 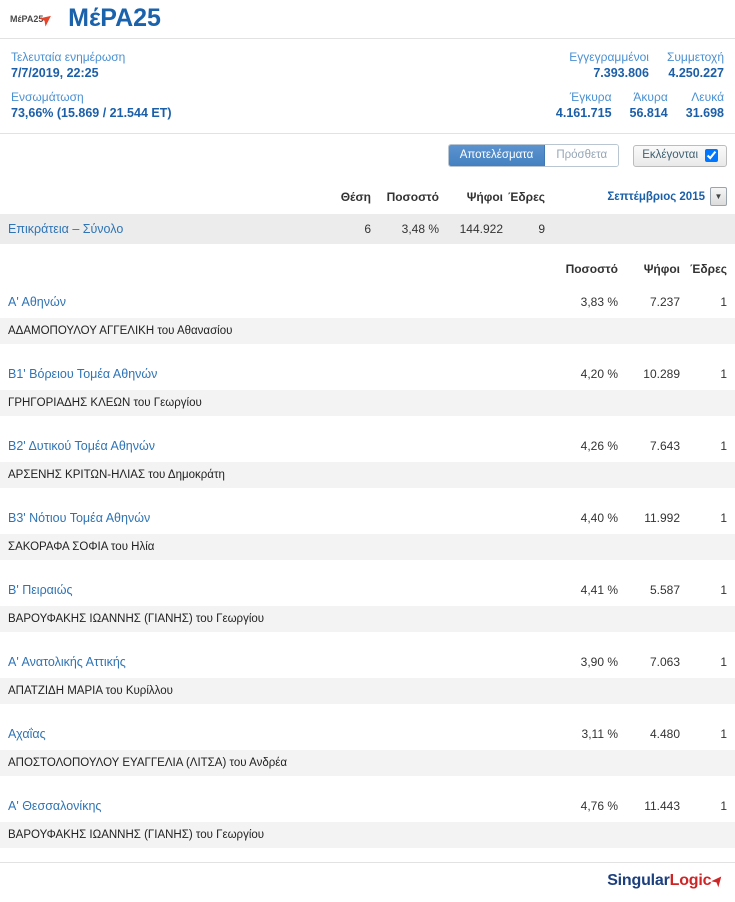 What do you see at coordinates (278, 590) in the screenshot?
I see `district-name-cell: Β' Πειραιώς` at bounding box center [278, 590].